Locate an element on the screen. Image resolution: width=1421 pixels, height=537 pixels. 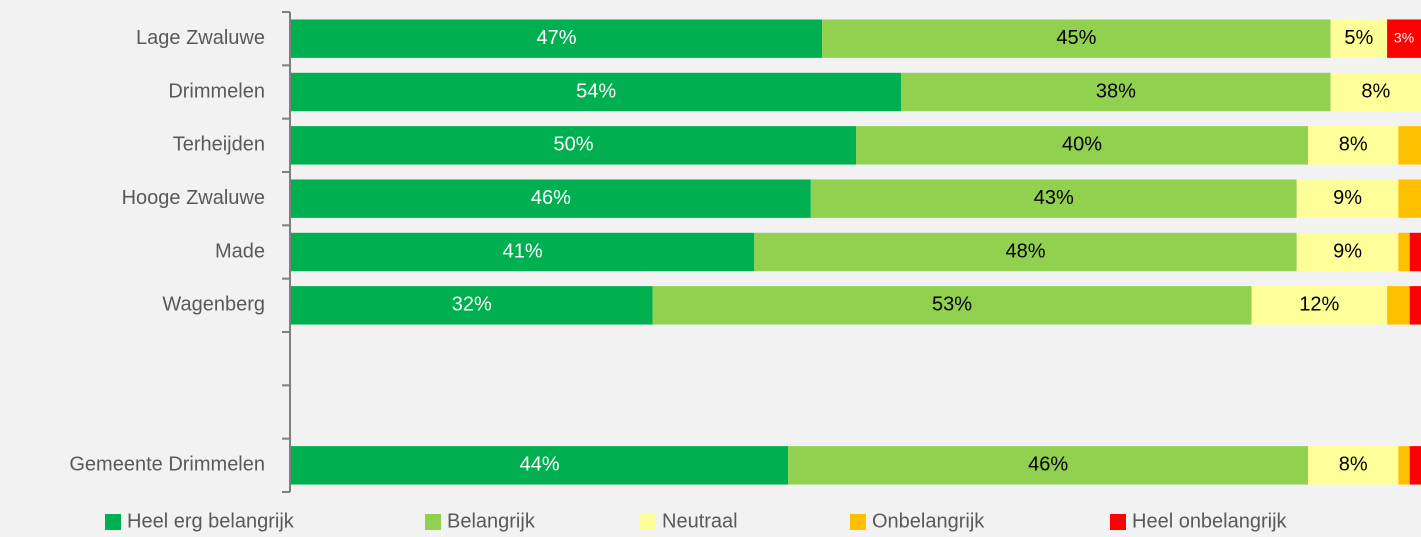
category-label: Wagenberg is located at coordinates (213, 305).